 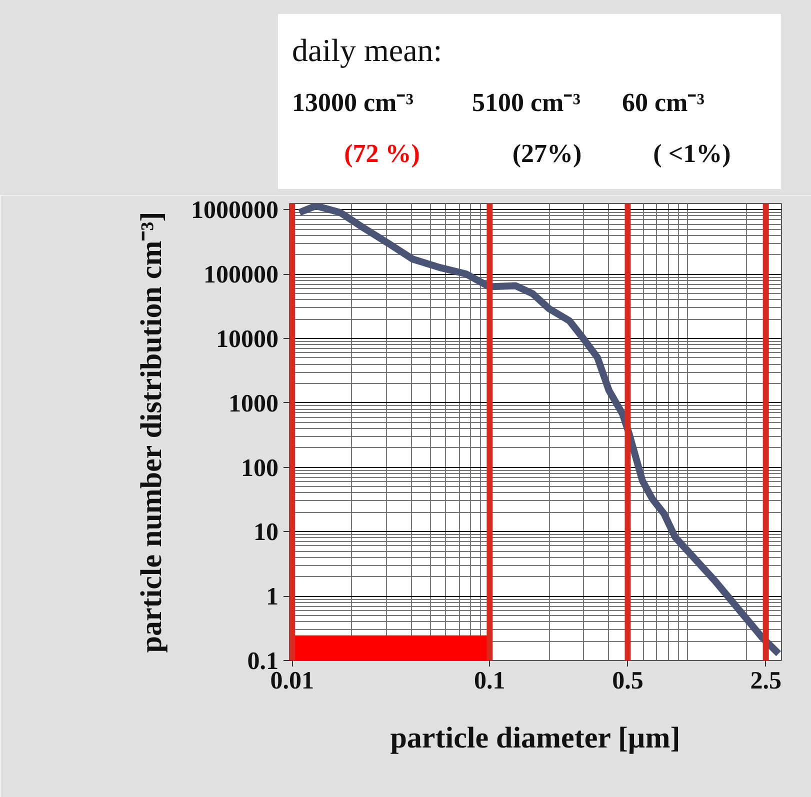 What do you see at coordinates (241, 275) in the screenshot?
I see `y-tick-label: 100000` at bounding box center [241, 275].